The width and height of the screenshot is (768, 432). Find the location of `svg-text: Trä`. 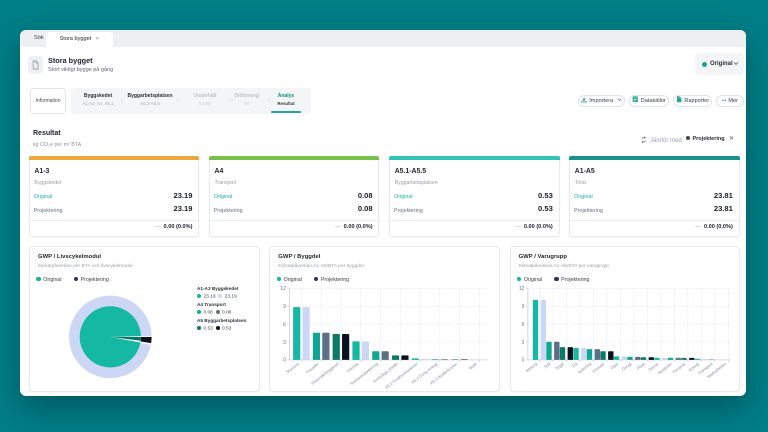

svg-text: Trä is located at coordinates (574, 365).